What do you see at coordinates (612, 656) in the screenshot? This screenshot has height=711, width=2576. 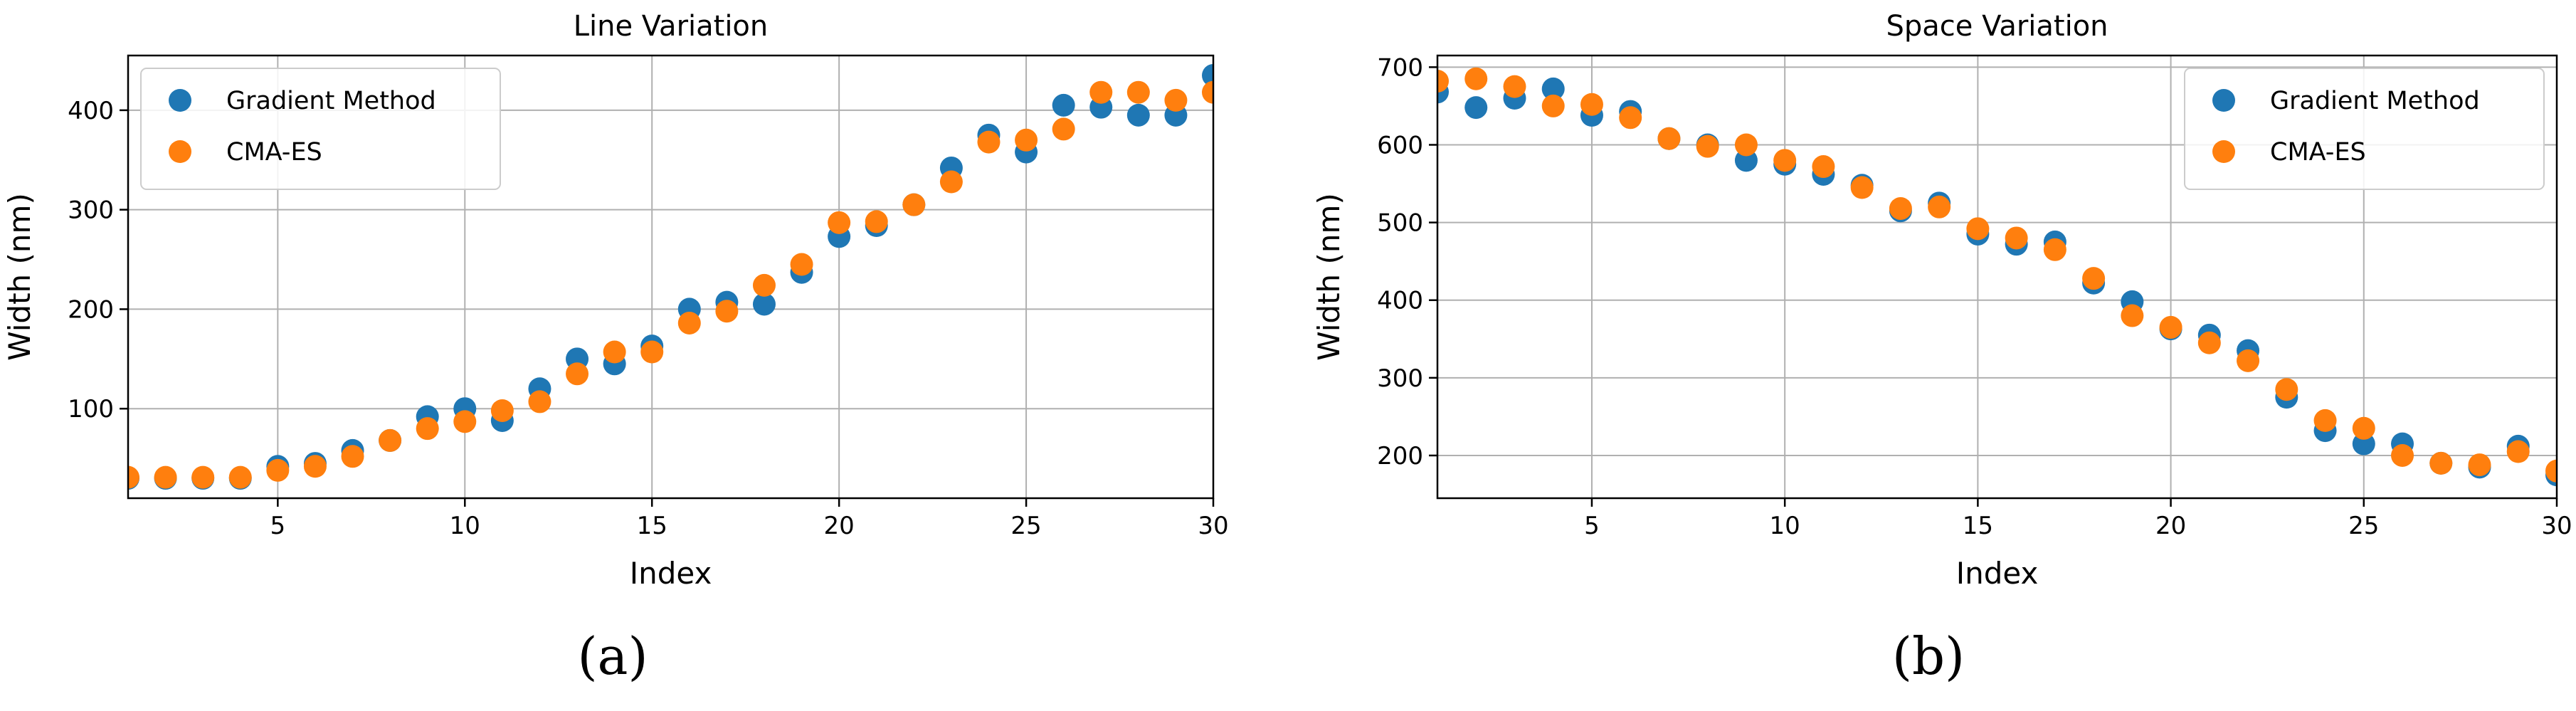 I see `panel-caption-a: (a)` at bounding box center [612, 656].